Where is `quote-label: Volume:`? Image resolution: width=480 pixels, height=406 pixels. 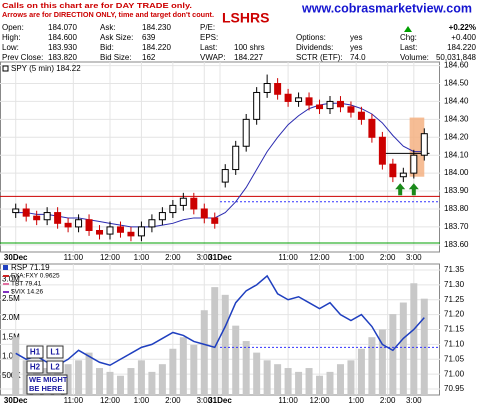 quote-label: Volume: is located at coordinates (414, 57).